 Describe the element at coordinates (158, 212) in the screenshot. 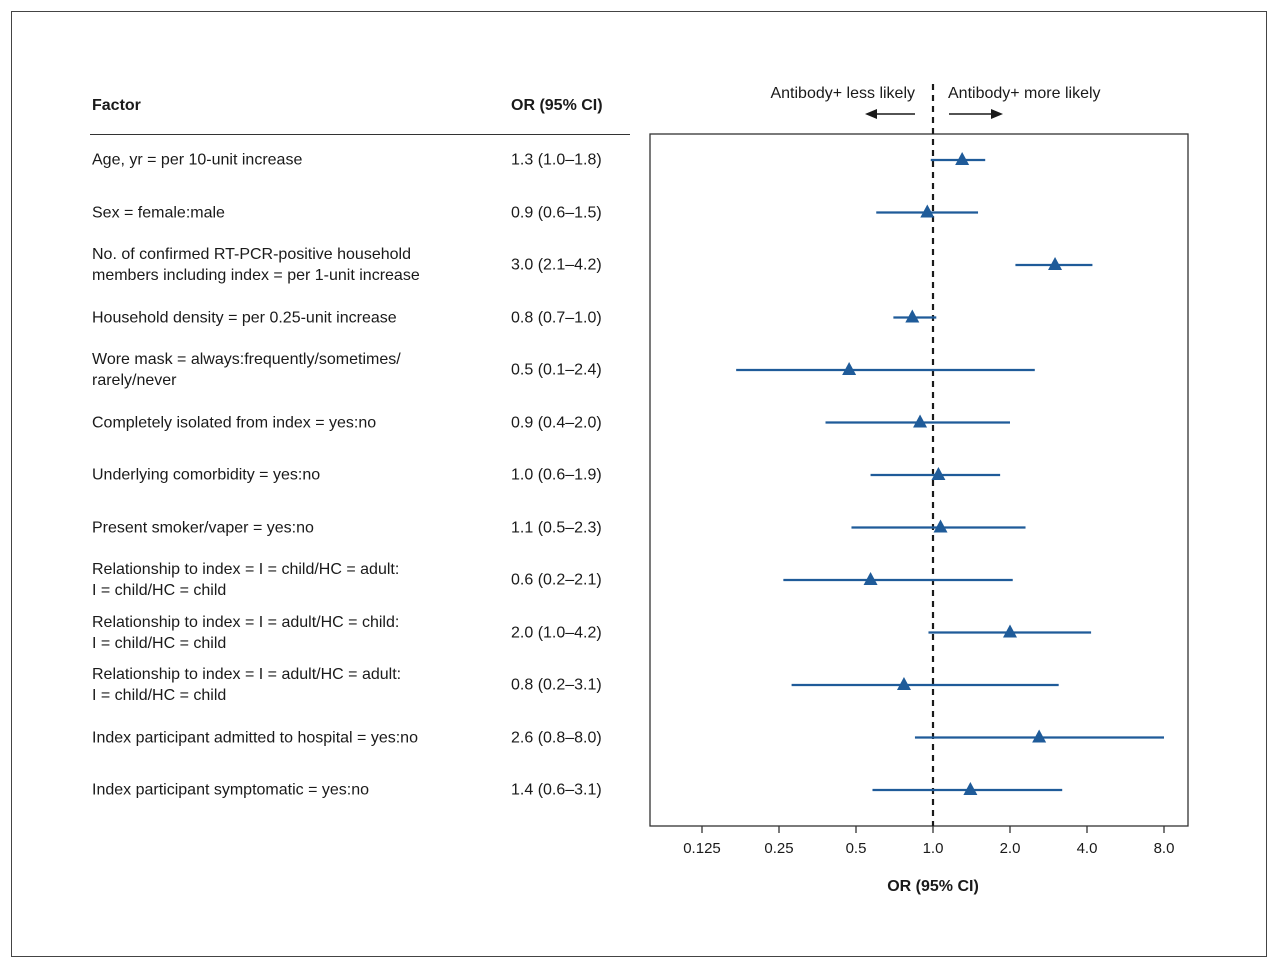

I see `factor-label: Sex = female:male` at that location.